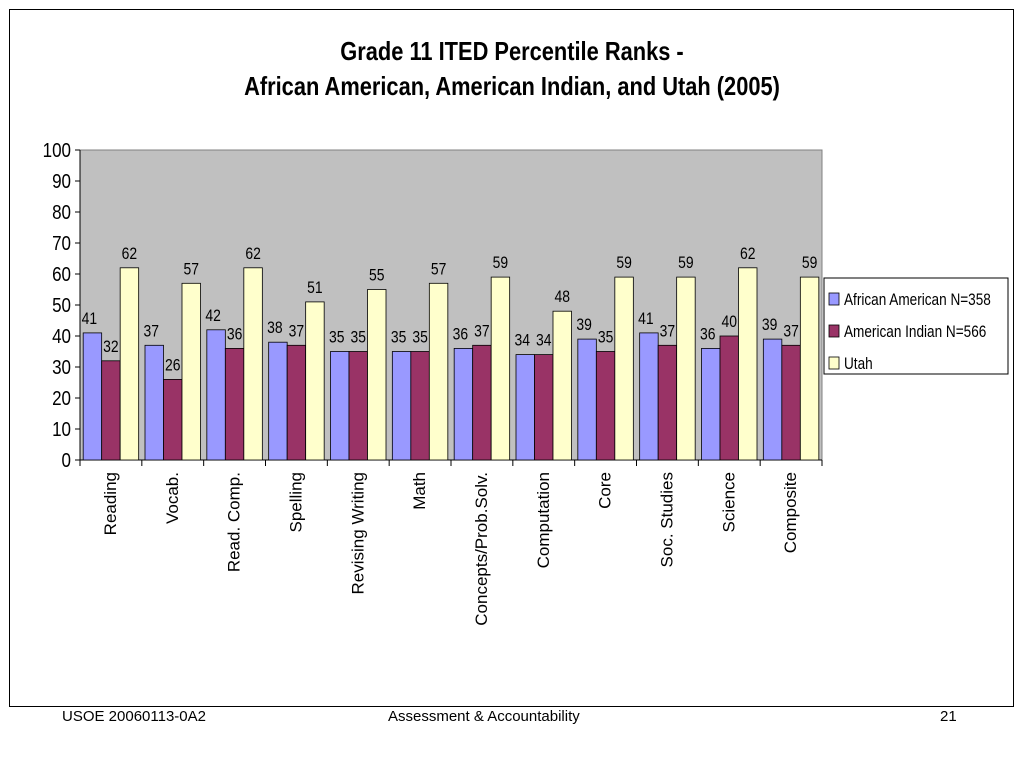  Describe the element at coordinates (61, 305) in the screenshot. I see `y-tick-label: 50` at that location.